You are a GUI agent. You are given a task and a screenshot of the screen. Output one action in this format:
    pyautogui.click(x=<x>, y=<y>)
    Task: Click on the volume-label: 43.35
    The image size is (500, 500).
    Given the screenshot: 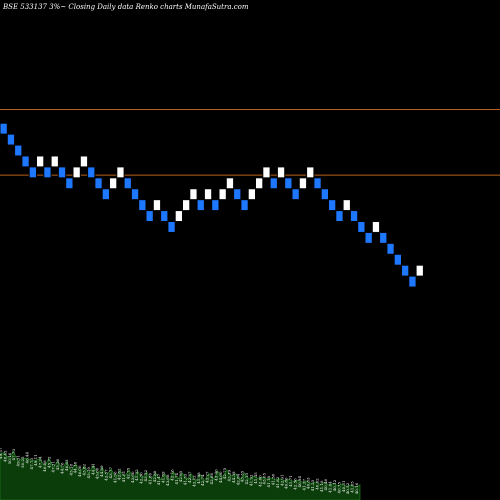 What is the action you would take?
    pyautogui.click(x=242, y=476)
    